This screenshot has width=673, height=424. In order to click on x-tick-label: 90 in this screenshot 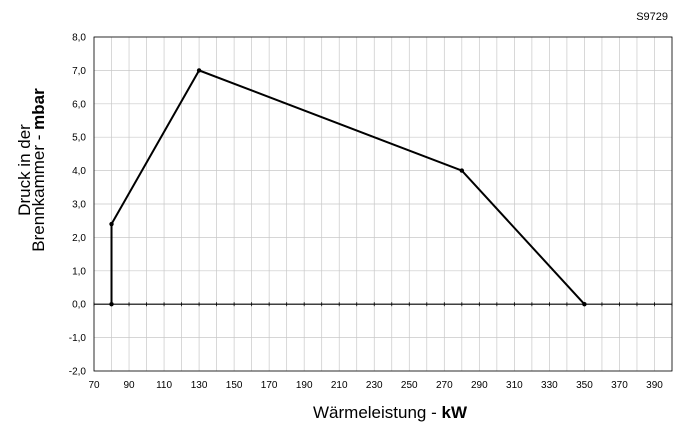, I will do `click(129, 385)`.